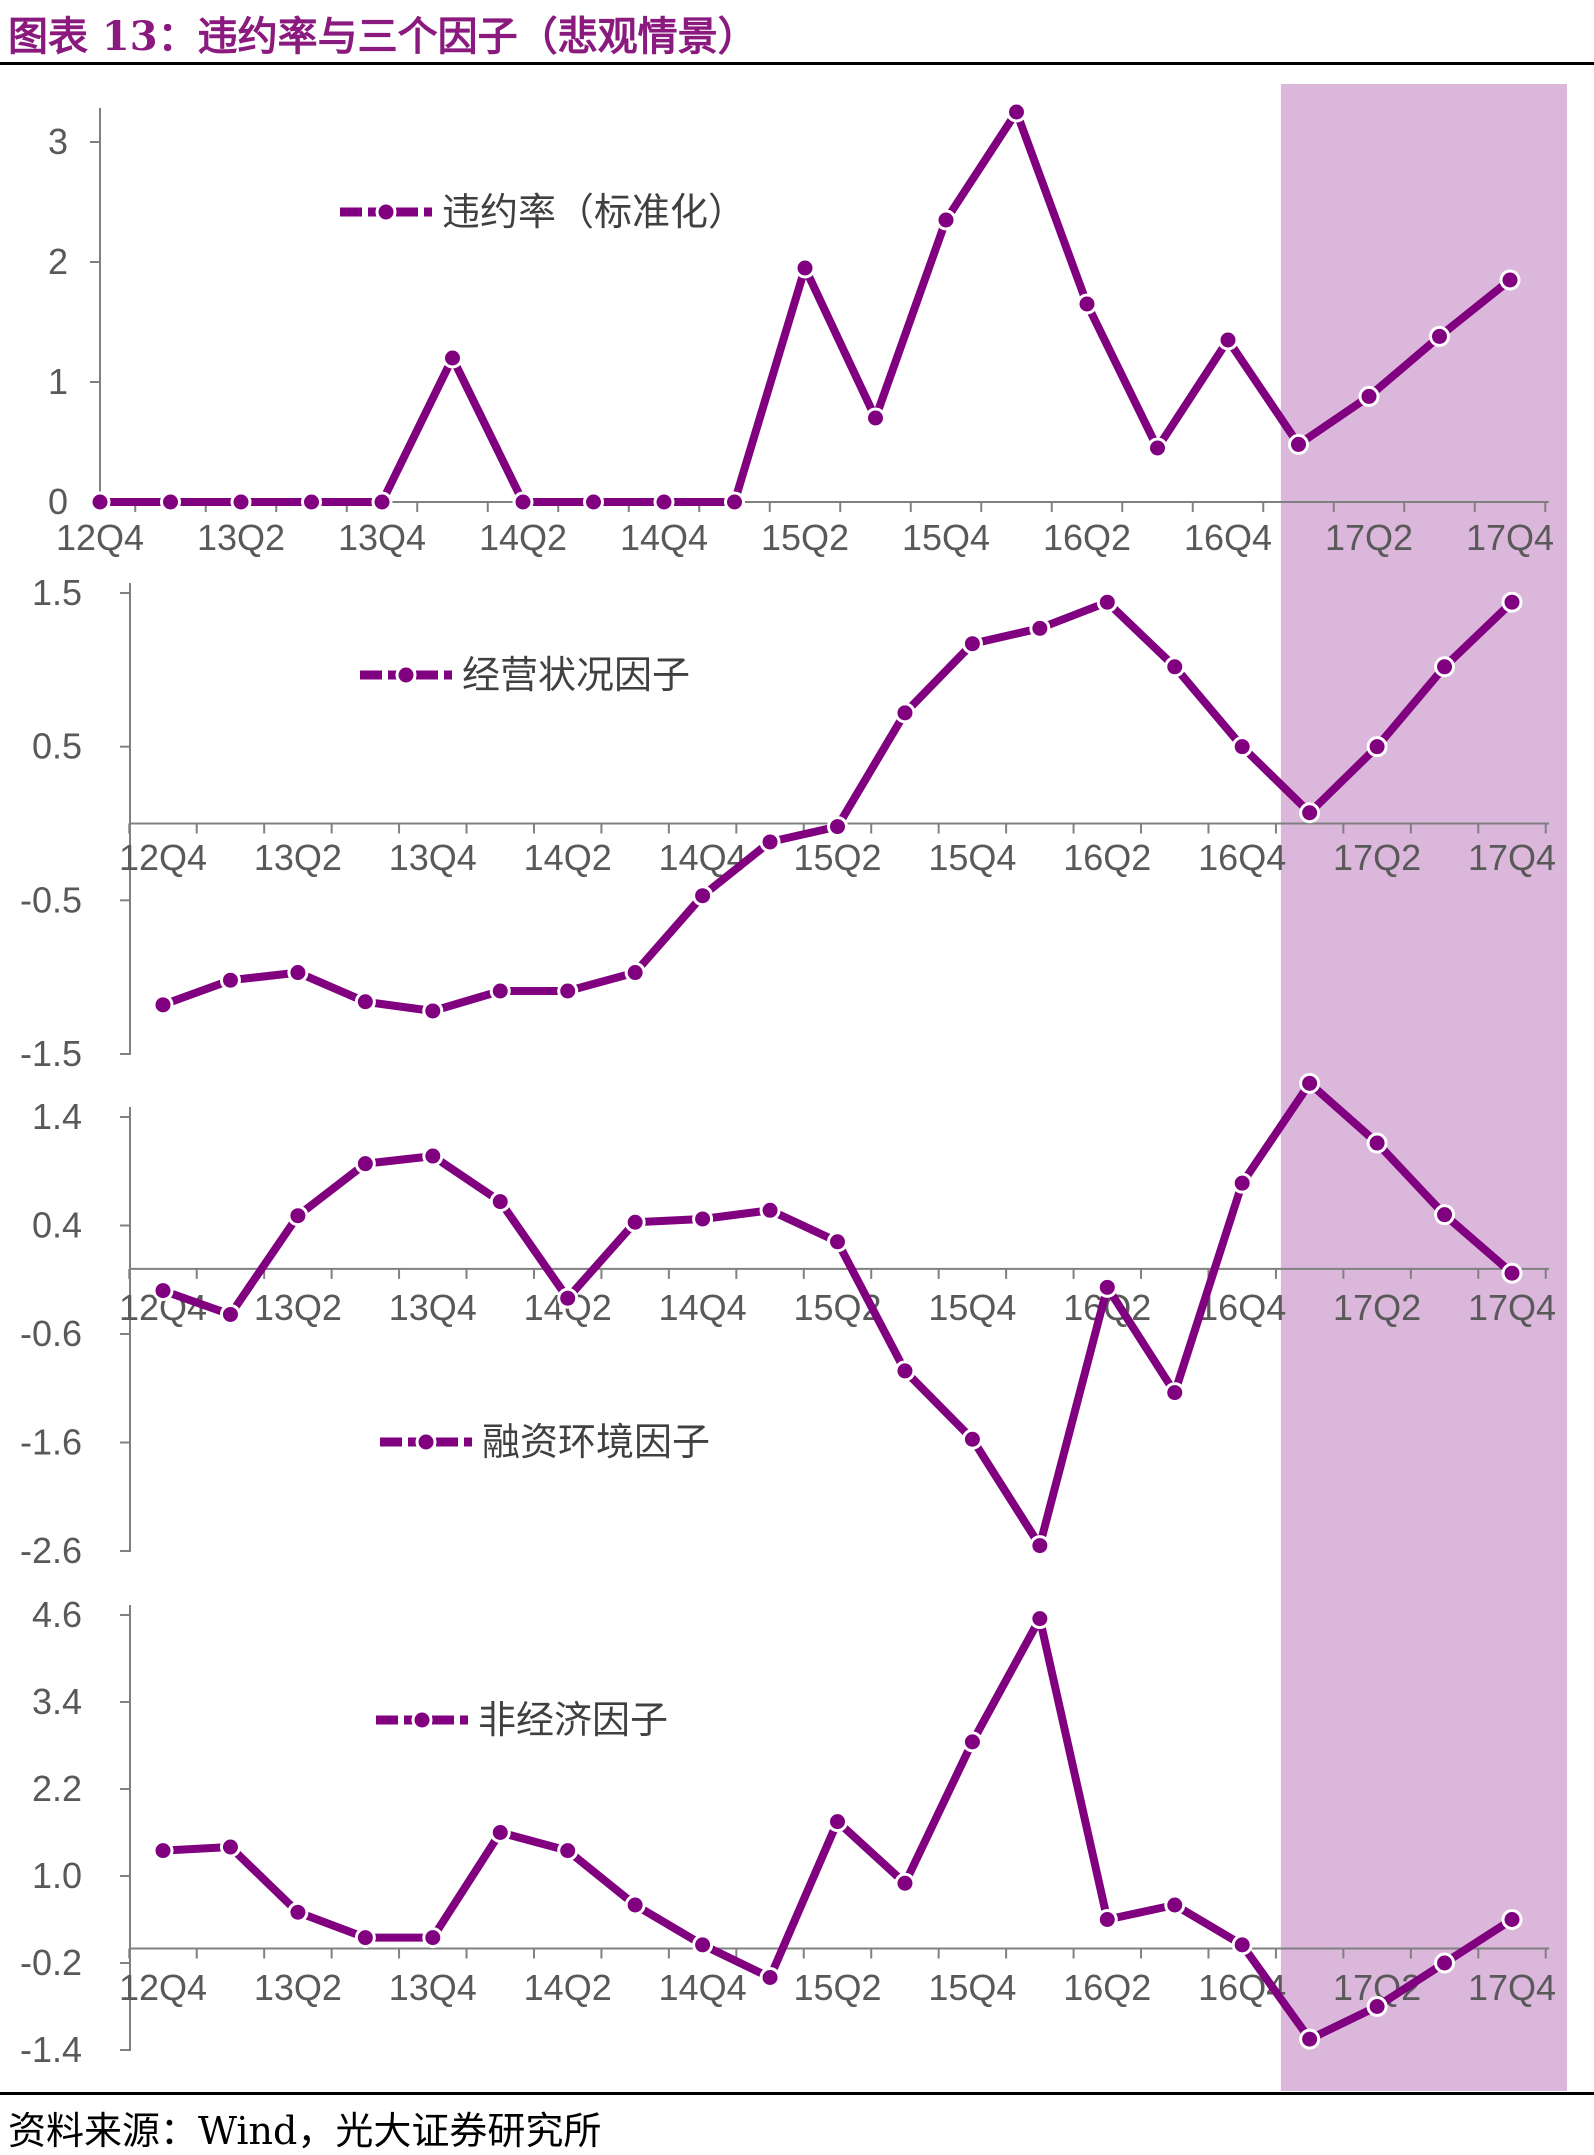 This screenshot has width=1594, height=2155. I want to click on y-tick-label: 3.4, so click(57, 1701).